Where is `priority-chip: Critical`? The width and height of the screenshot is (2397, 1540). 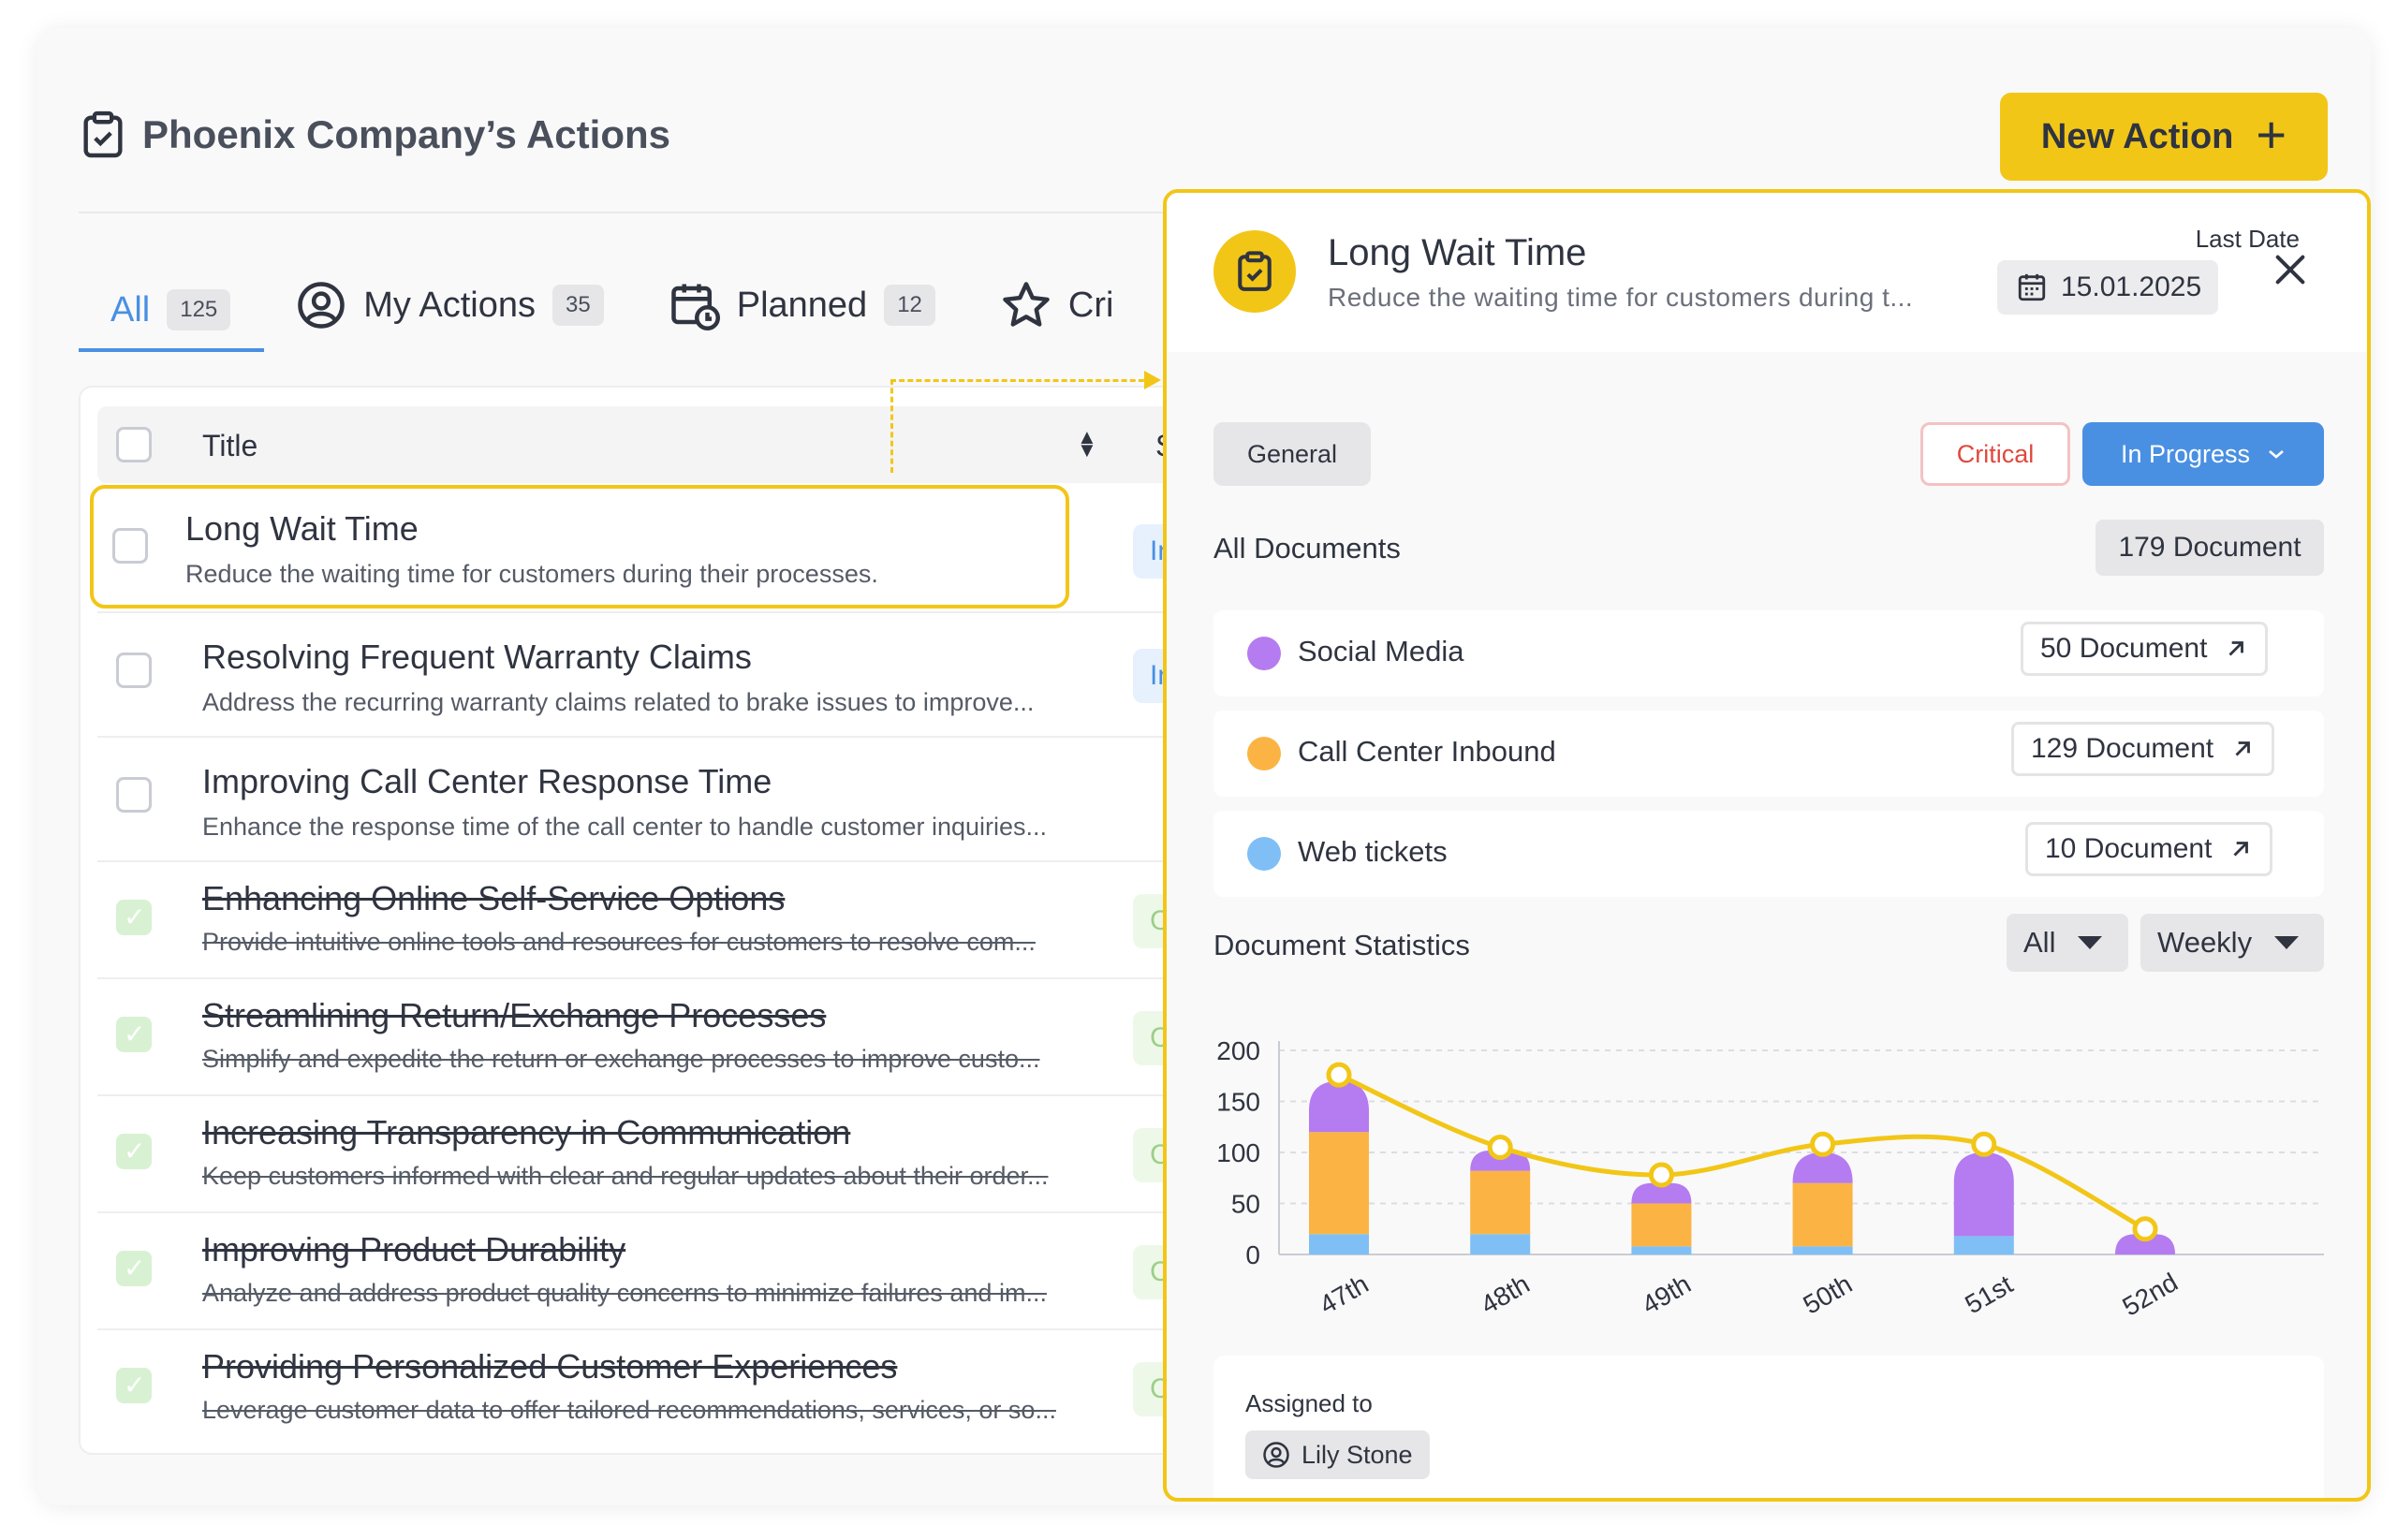 priority-chip: Critical is located at coordinates (1995, 454).